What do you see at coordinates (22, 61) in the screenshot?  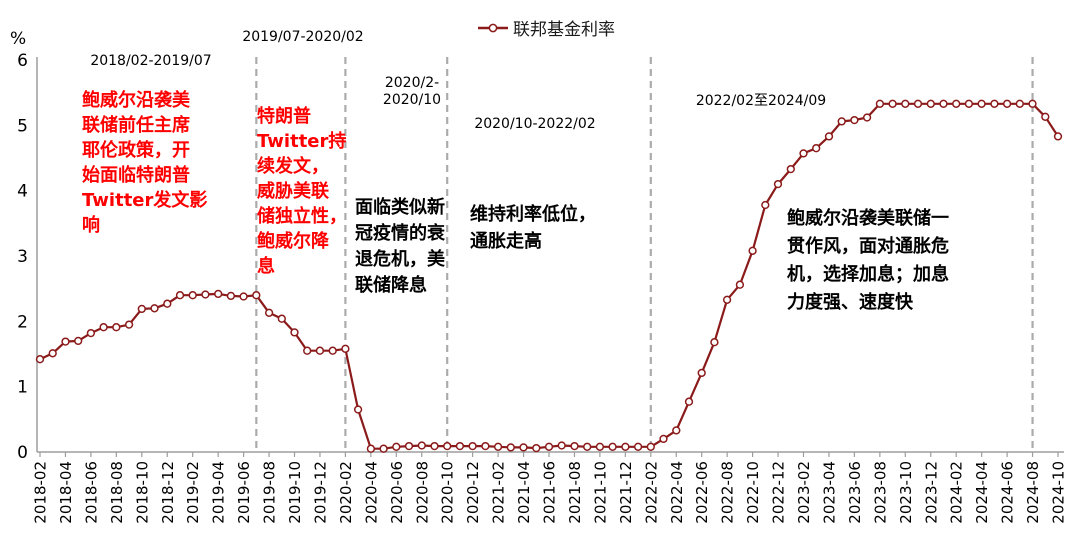 I see `y-tick-label: 6` at bounding box center [22, 61].